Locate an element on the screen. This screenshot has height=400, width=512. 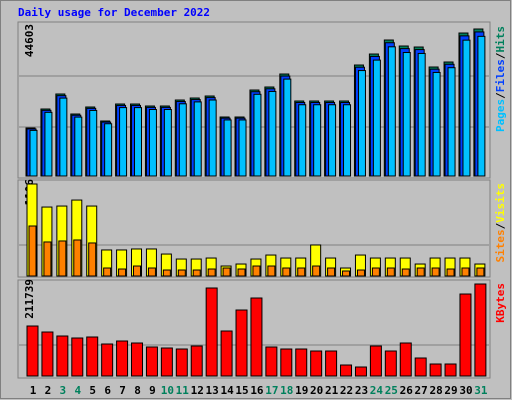
x-tick-label: 29 is located at coordinates (450, 390).